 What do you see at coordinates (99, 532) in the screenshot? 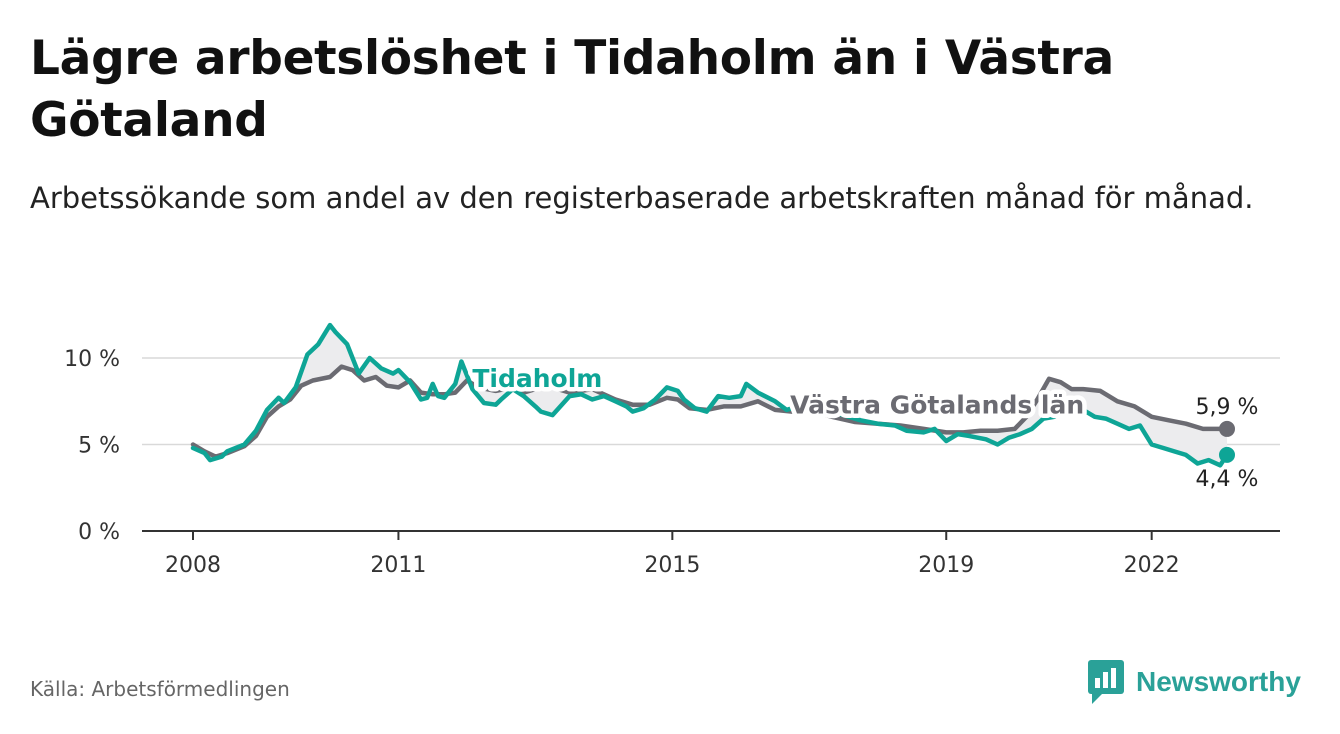
I see `y-tick-label: 0 %` at bounding box center [99, 532].